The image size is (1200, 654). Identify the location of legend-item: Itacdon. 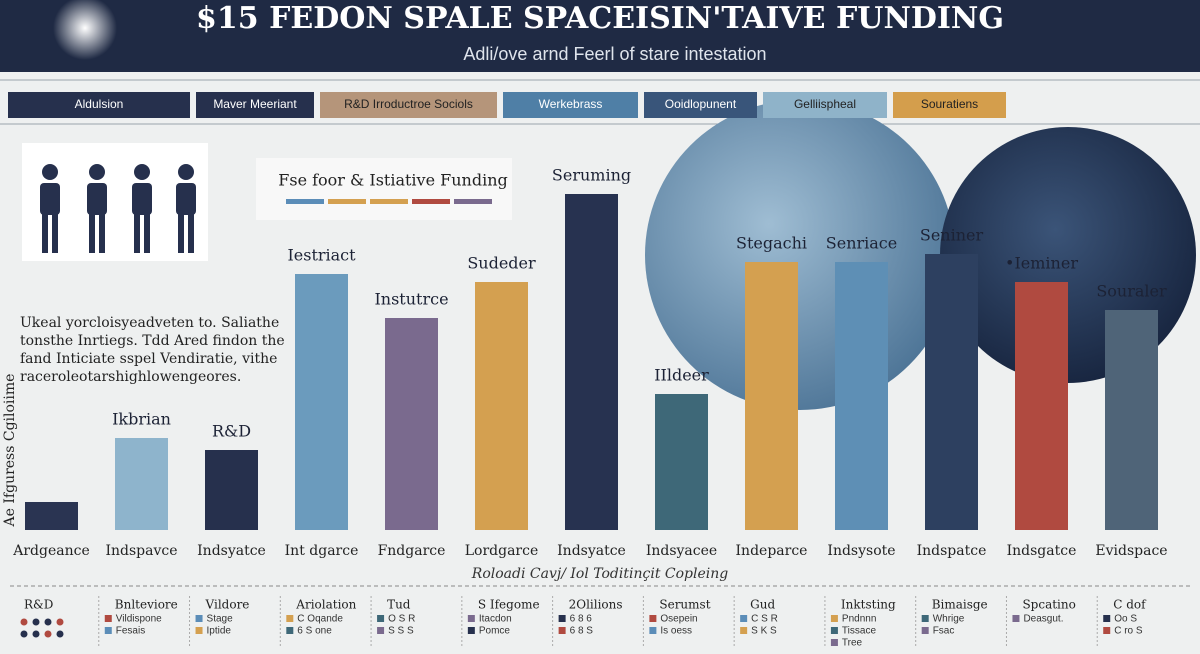
(495, 619).